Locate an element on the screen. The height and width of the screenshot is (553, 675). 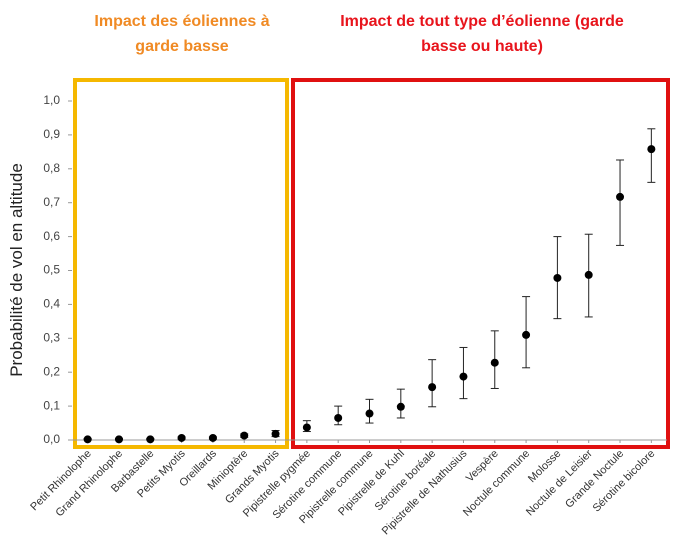
y-tick-label: 0,5 is located at coordinates (51, 270).